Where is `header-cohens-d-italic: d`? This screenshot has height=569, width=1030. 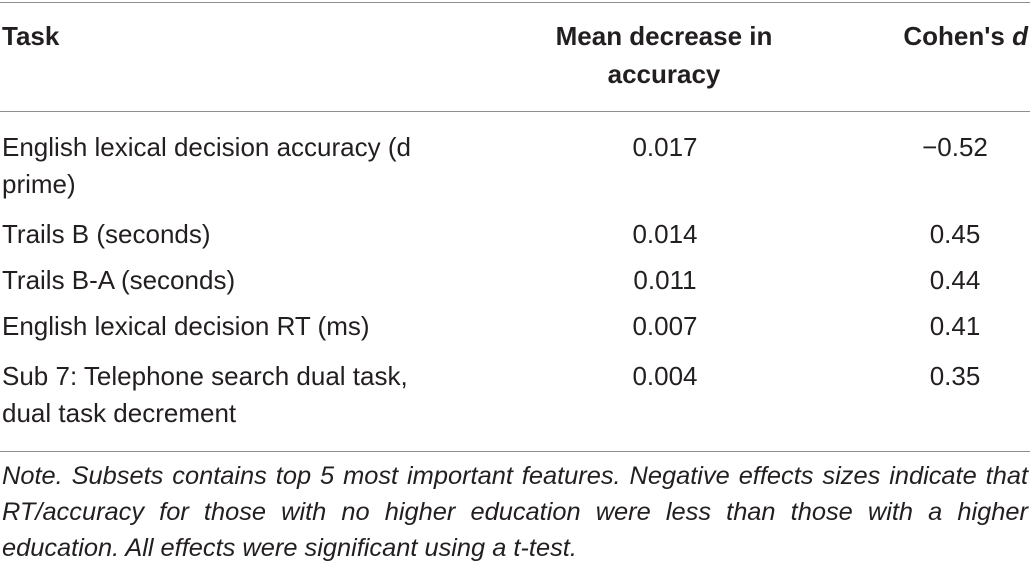 header-cohens-d-italic: d is located at coordinates (1020, 36).